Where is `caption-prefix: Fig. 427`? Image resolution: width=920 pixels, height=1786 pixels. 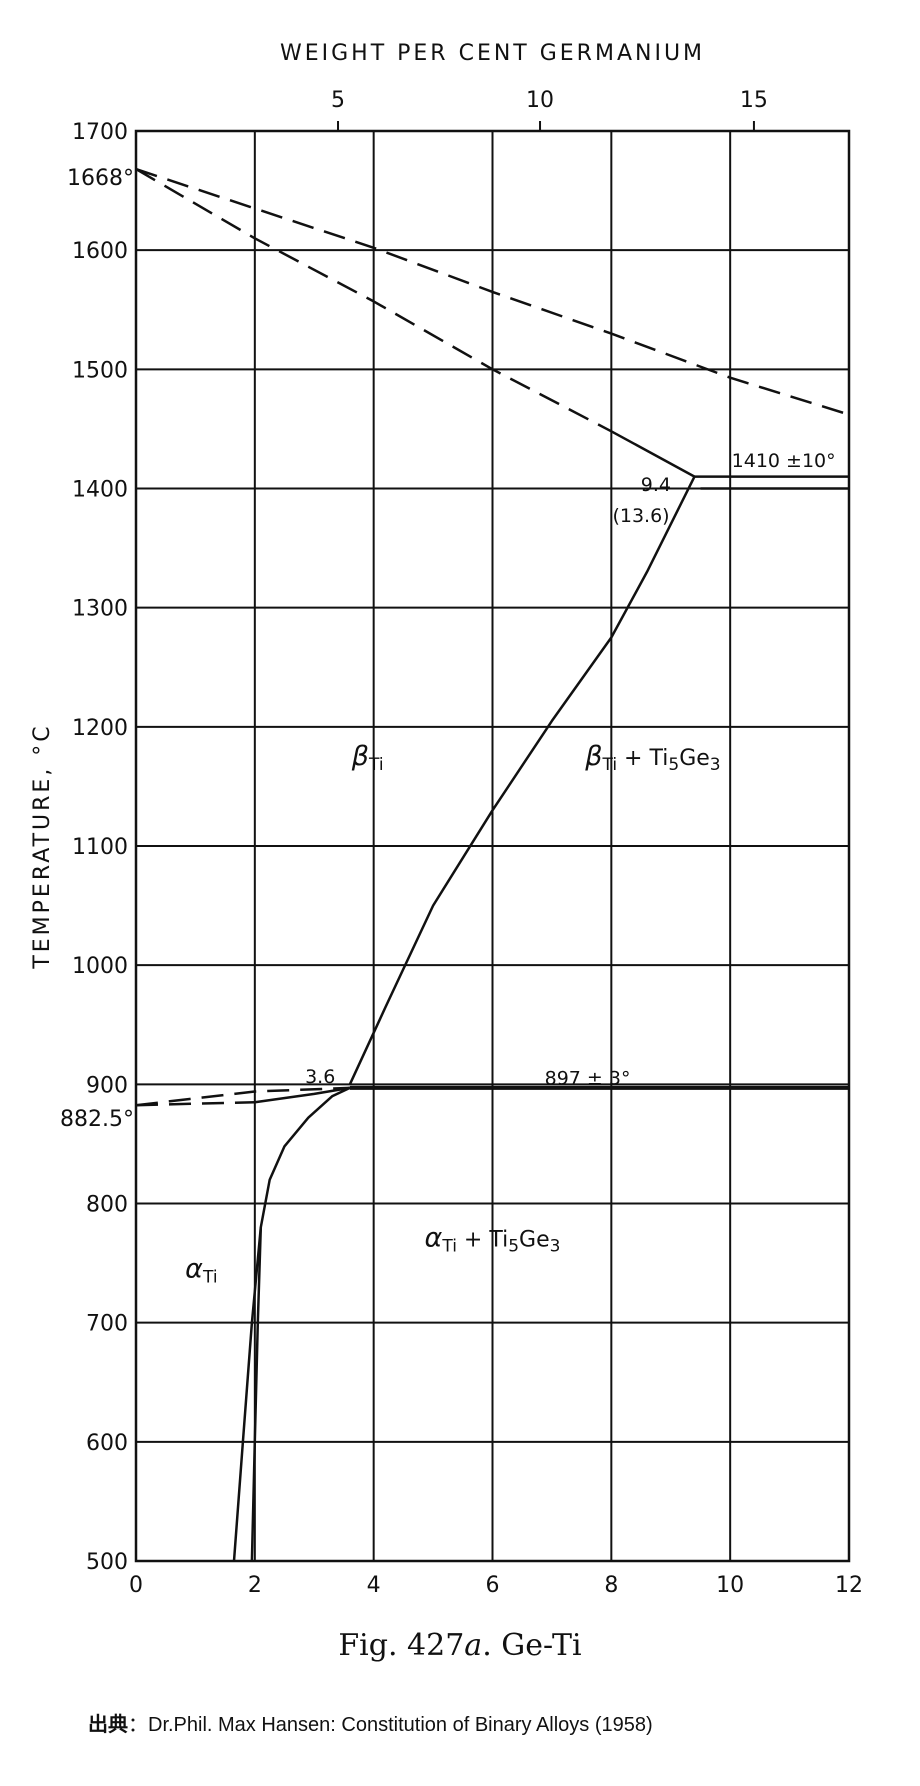
caption-prefix: Fig. 427 is located at coordinates (401, 1645).